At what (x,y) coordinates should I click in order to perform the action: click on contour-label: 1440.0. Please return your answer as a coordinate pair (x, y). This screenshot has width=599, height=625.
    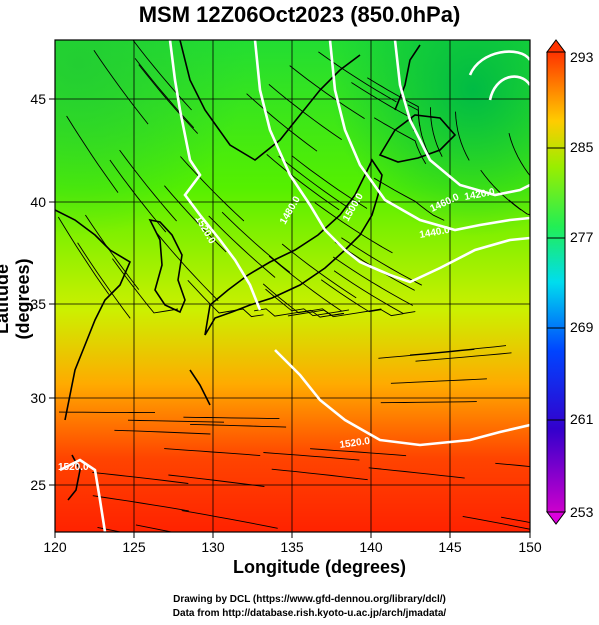
    Looking at the image, I should click on (435, 233).